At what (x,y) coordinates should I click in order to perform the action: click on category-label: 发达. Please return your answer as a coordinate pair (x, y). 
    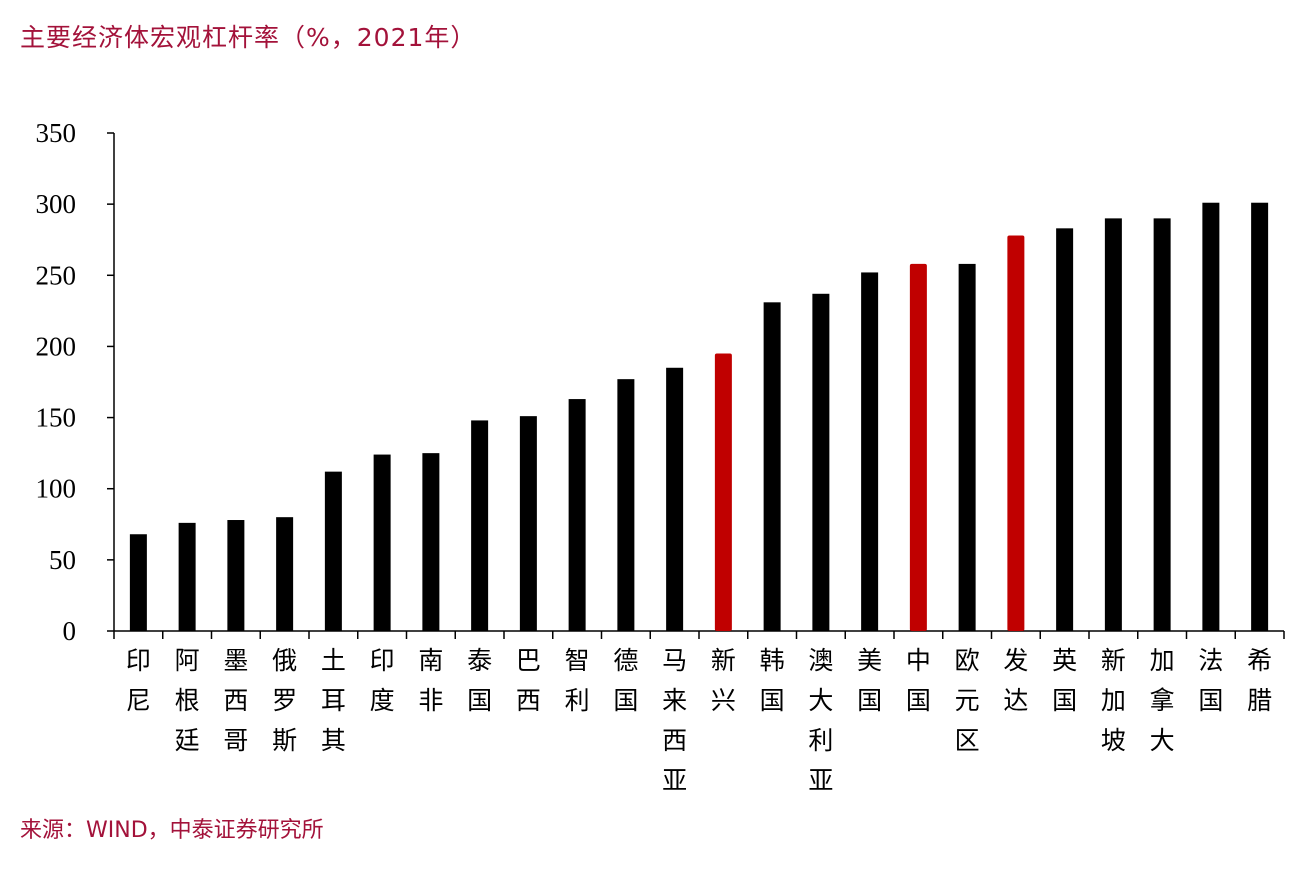
    Looking at the image, I should click on (1015, 680).